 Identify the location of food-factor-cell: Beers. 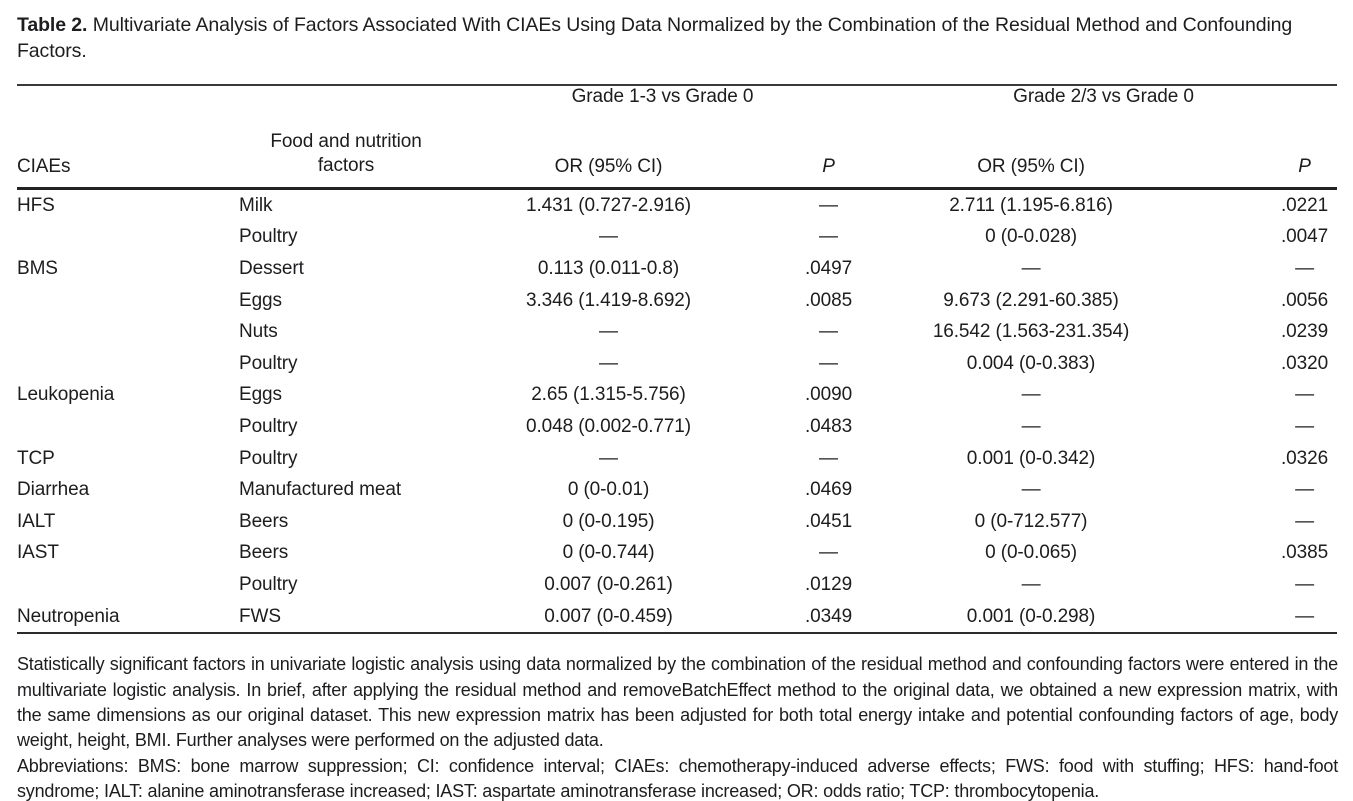
(264, 553).